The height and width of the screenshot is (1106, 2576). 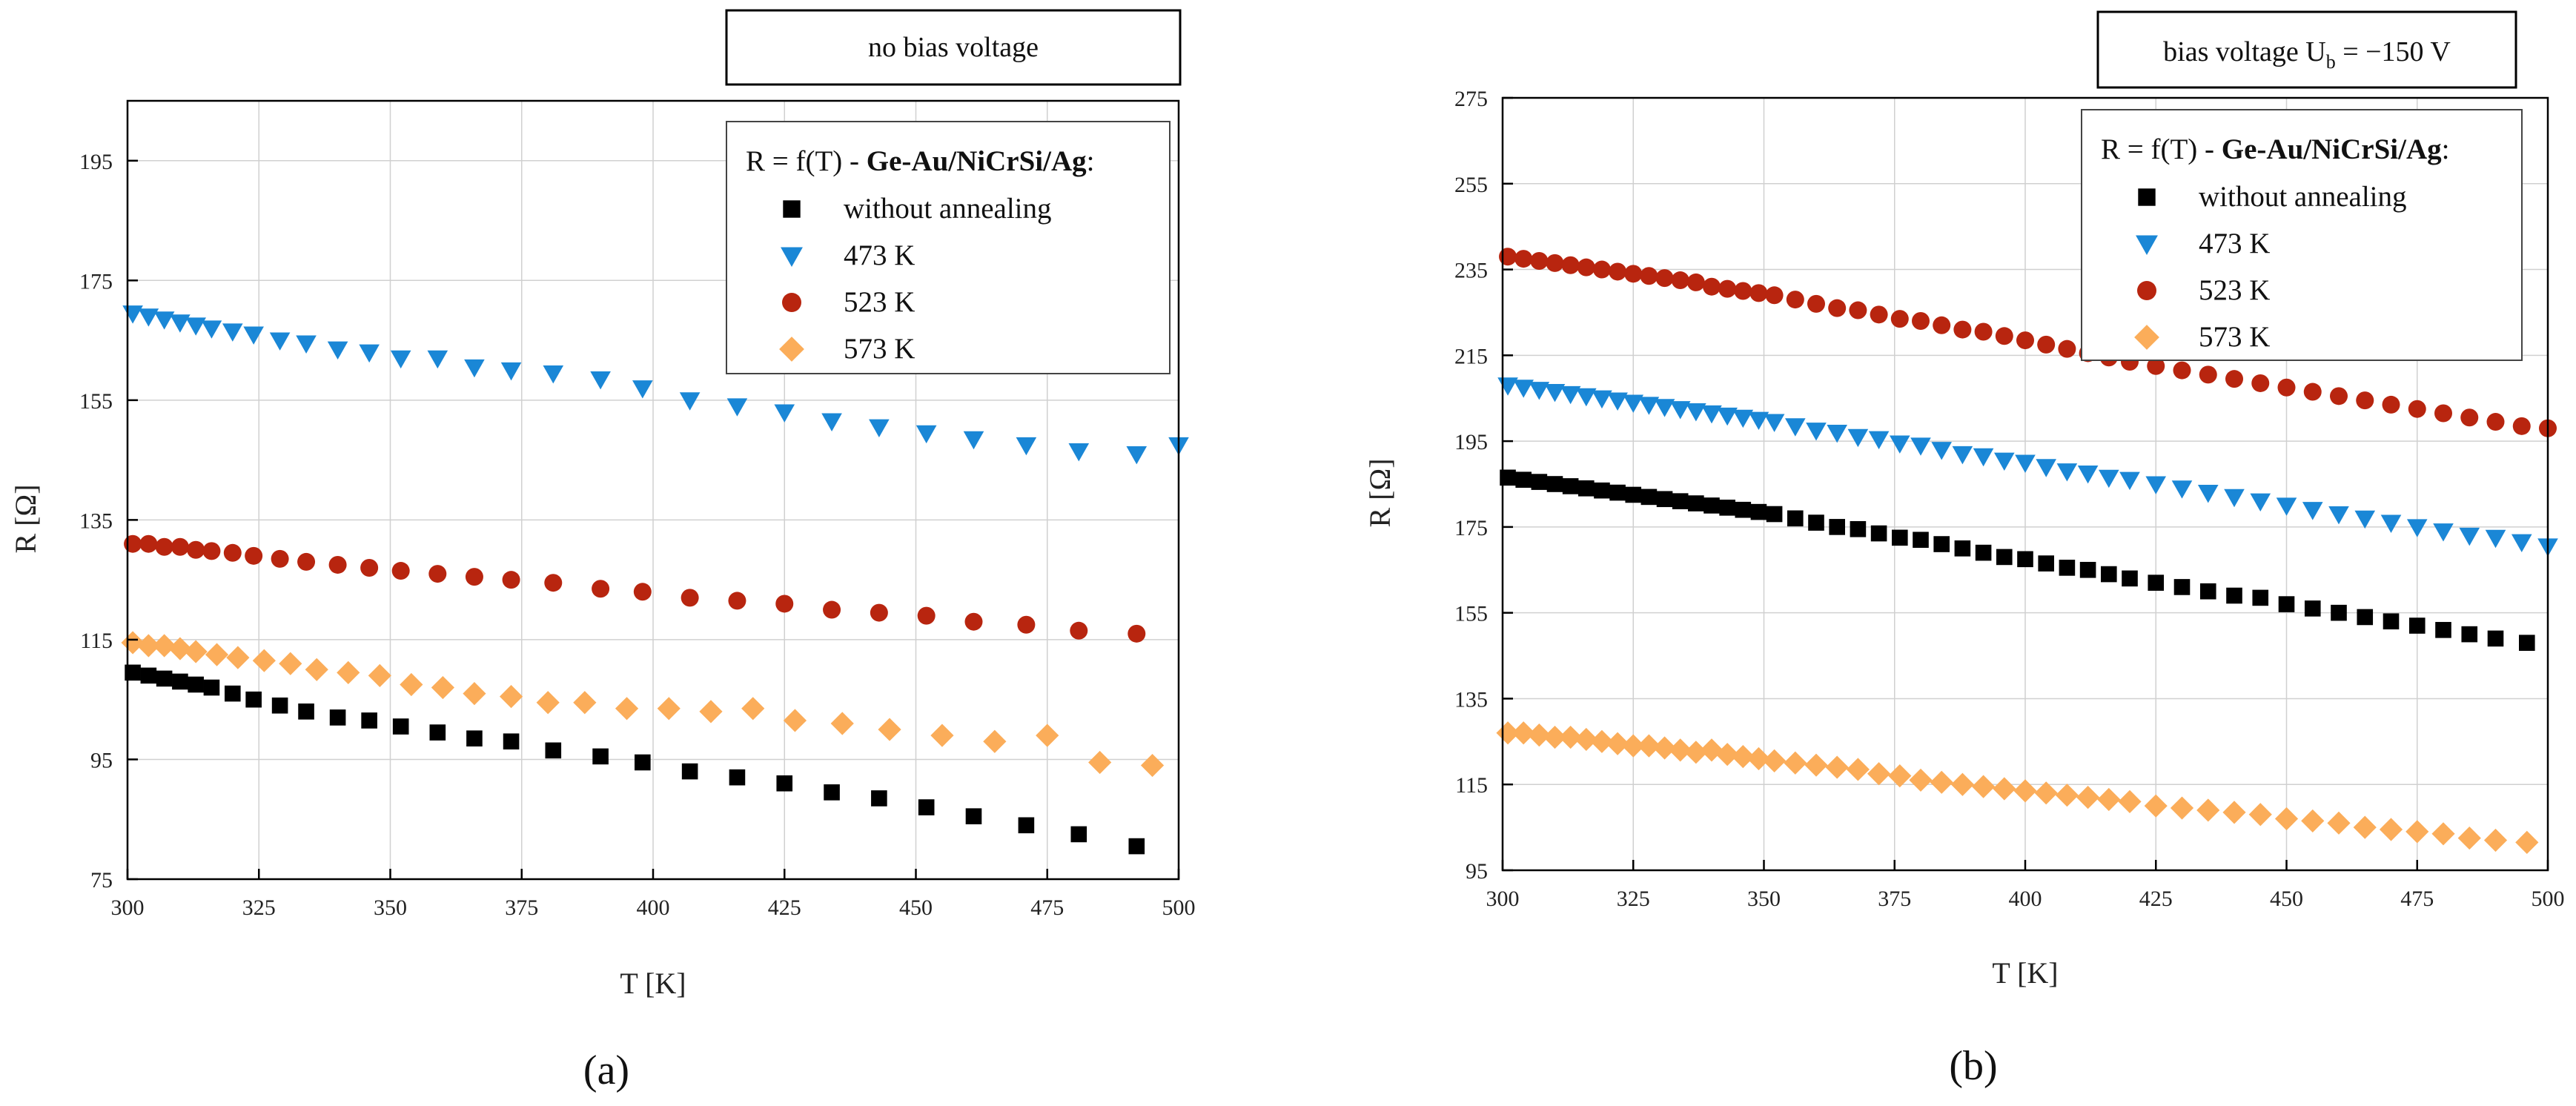 I want to click on x-tick-label: 375, so click(x=521, y=908).